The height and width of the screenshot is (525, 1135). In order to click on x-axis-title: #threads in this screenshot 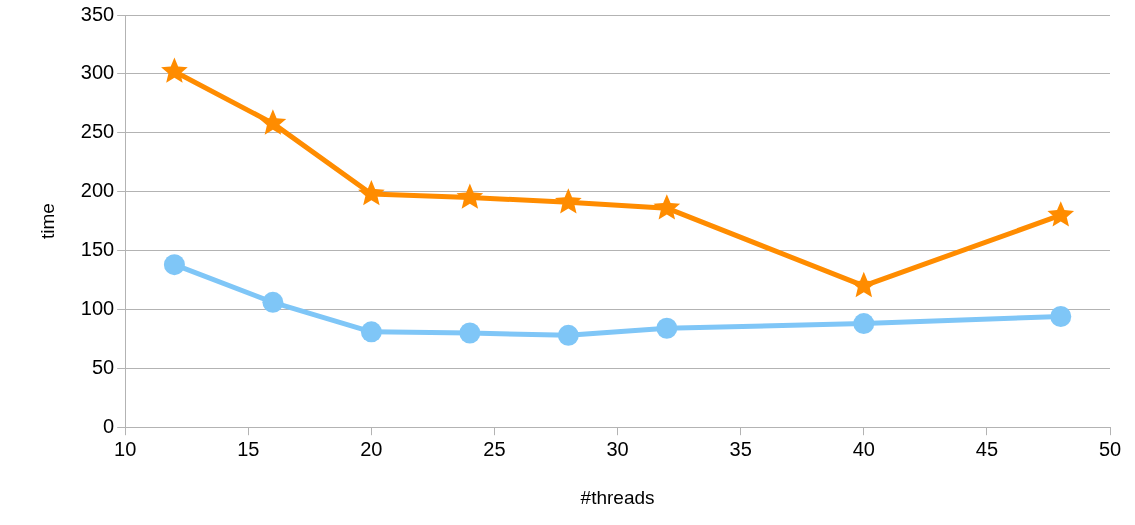, I will do `click(617, 497)`.